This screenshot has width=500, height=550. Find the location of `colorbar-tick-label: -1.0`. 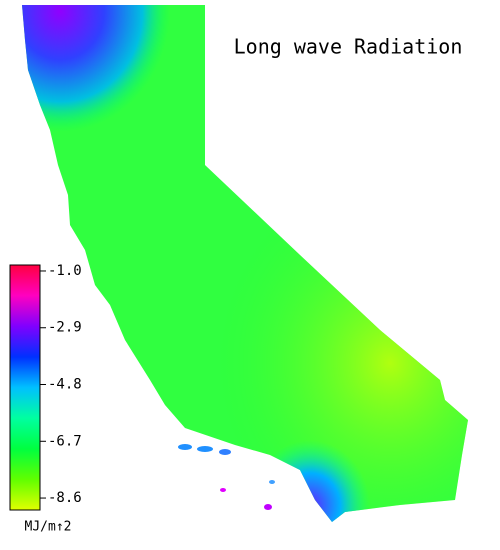

colorbar-tick-label: -1.0 is located at coordinates (65, 271).